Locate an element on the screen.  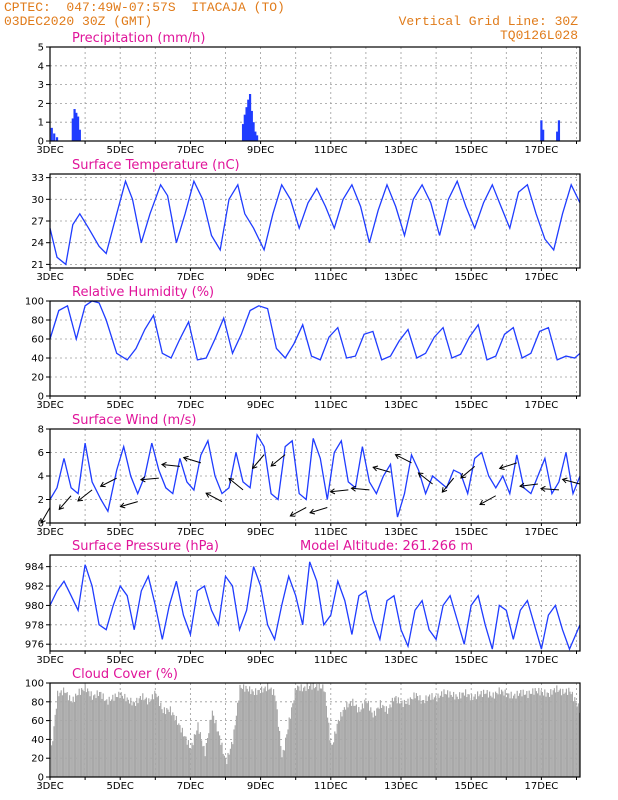
y-tick-label: 6 is located at coordinates (41, 453).